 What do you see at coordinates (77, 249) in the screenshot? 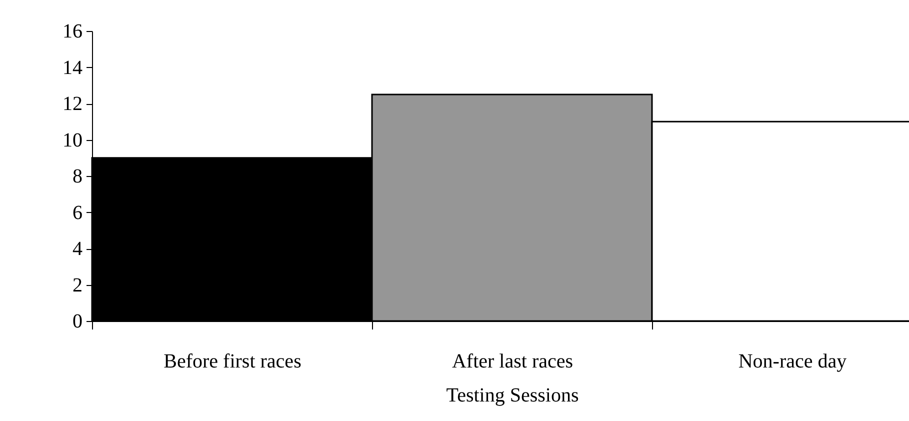
I see `y-tick-label: 4` at bounding box center [77, 249].